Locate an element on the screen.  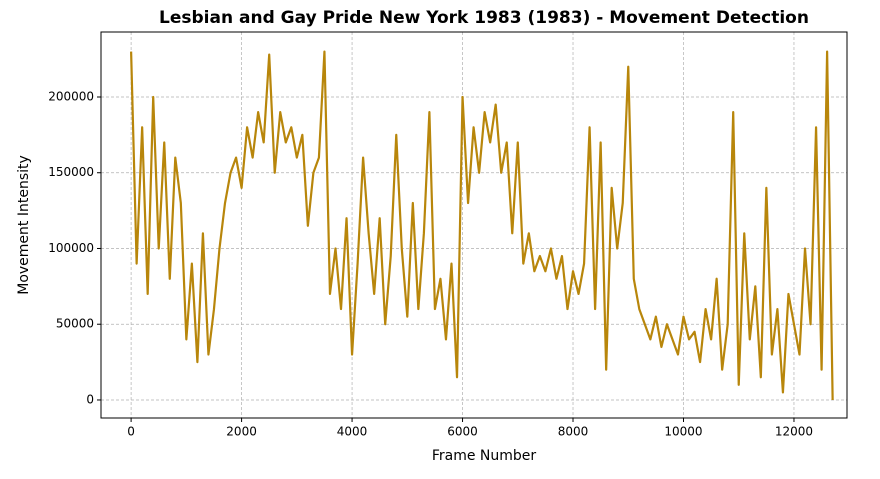
x-tick-label: 4000 is located at coordinates (352, 432).